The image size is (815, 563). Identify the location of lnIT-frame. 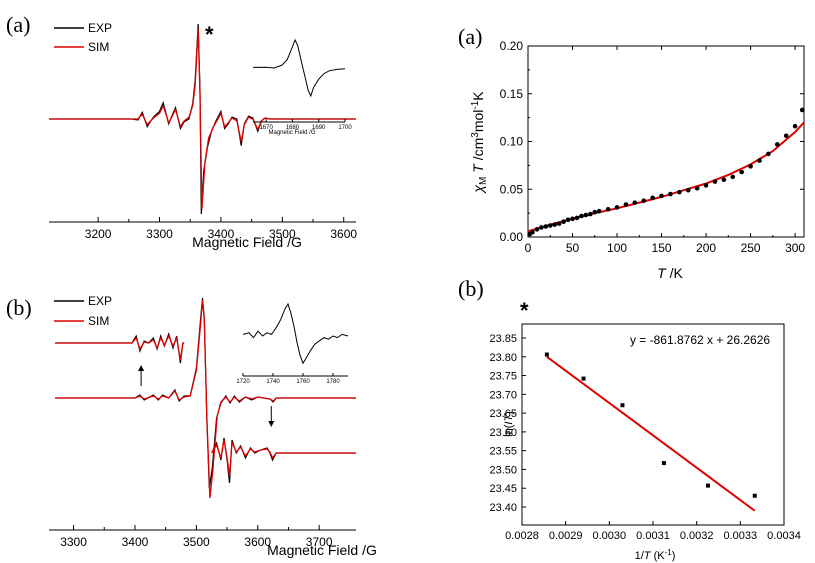
(653, 424).